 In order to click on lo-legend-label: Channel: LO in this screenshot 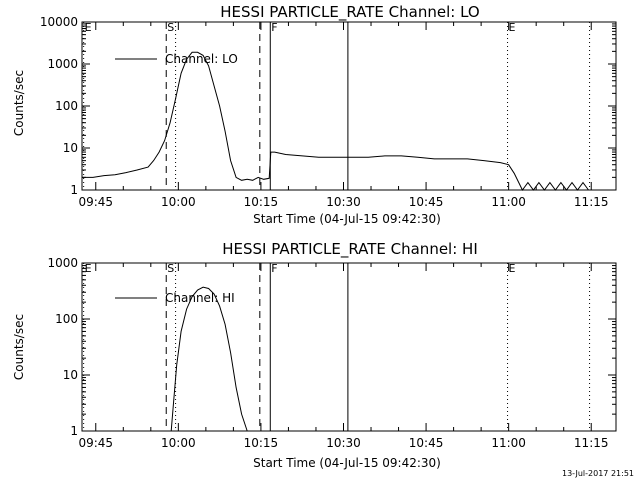, I will do `click(201, 59)`.